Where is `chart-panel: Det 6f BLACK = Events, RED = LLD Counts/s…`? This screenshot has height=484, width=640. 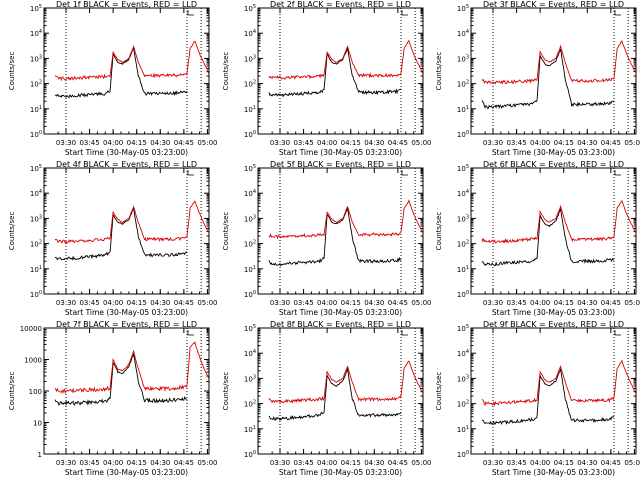 chart-panel: Det 6f BLACK = Events, RED = LLD Counts/s… is located at coordinates (537, 238).